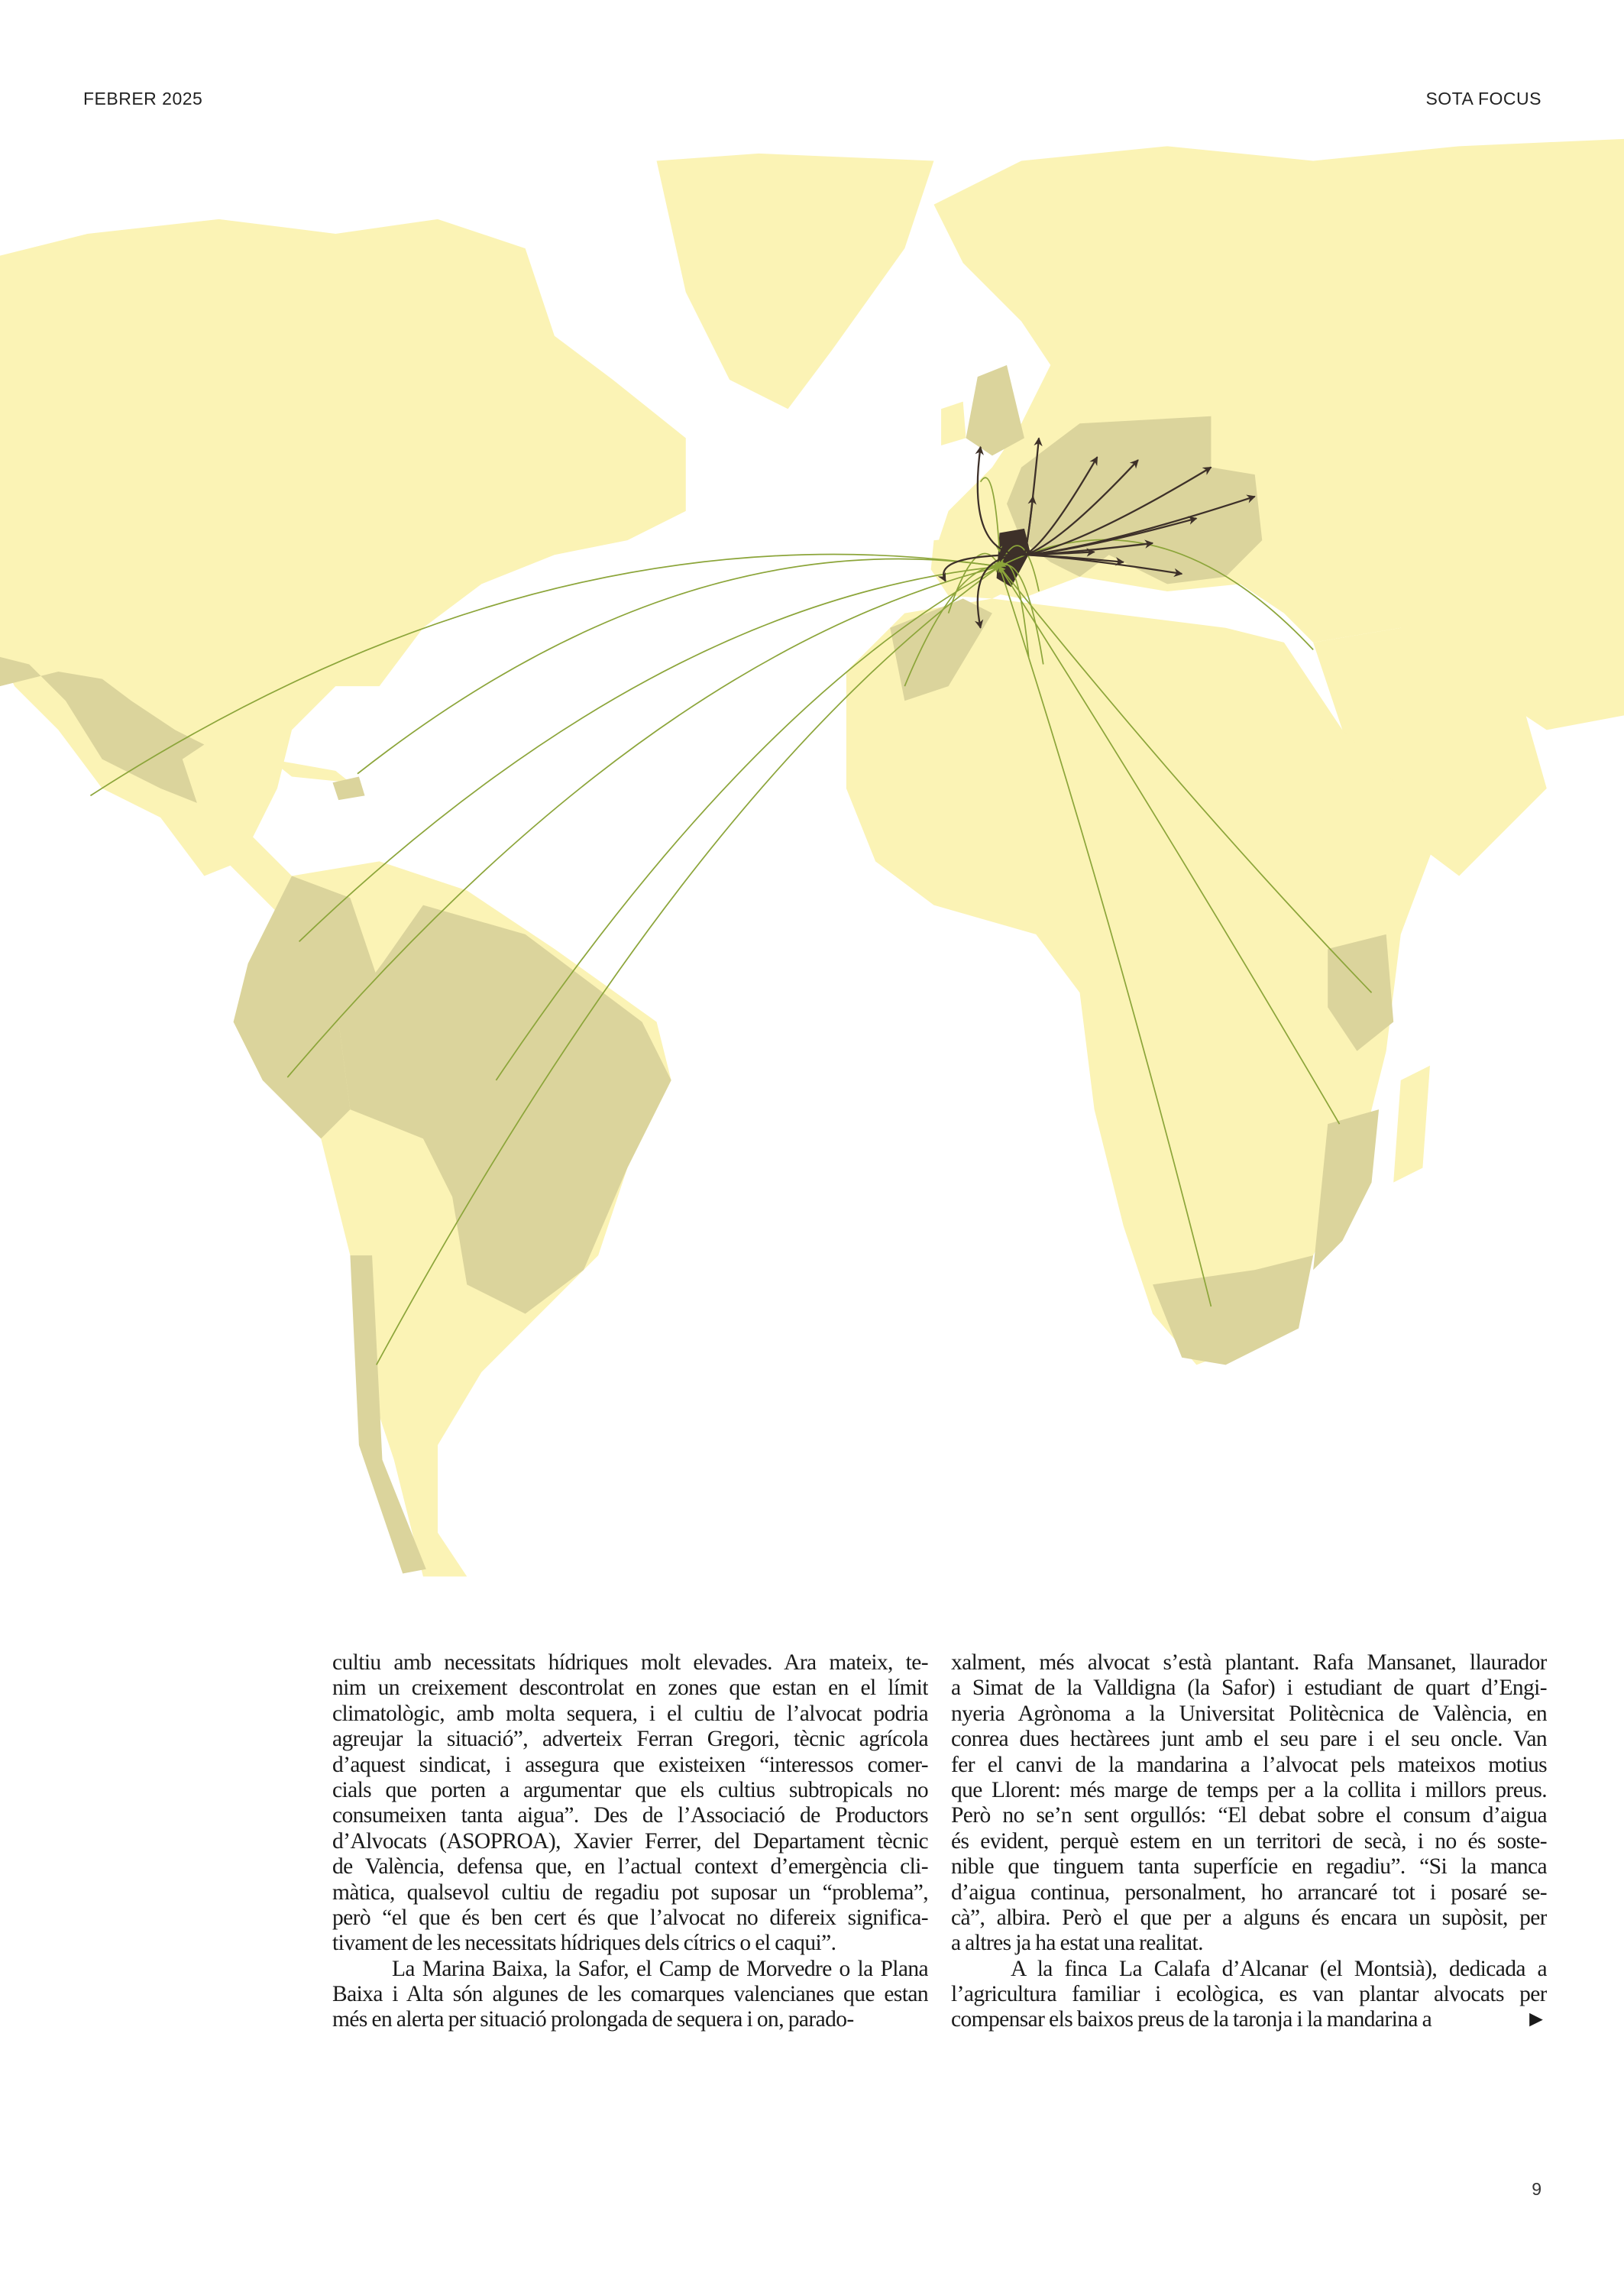  I want to click on colombia-peru, so click(308, 1007).